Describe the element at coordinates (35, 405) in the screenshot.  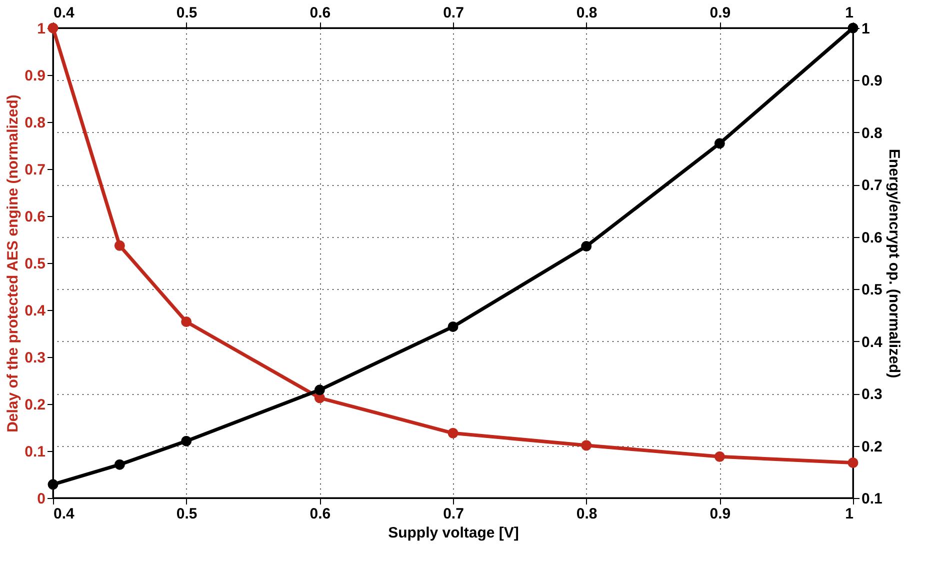
I see `y-tick-label: 0.2` at that location.